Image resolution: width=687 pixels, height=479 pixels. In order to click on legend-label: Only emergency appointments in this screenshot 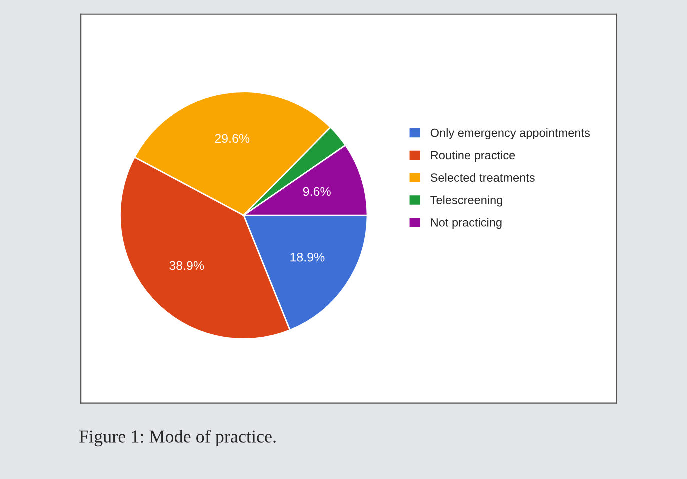, I will do `click(510, 134)`.